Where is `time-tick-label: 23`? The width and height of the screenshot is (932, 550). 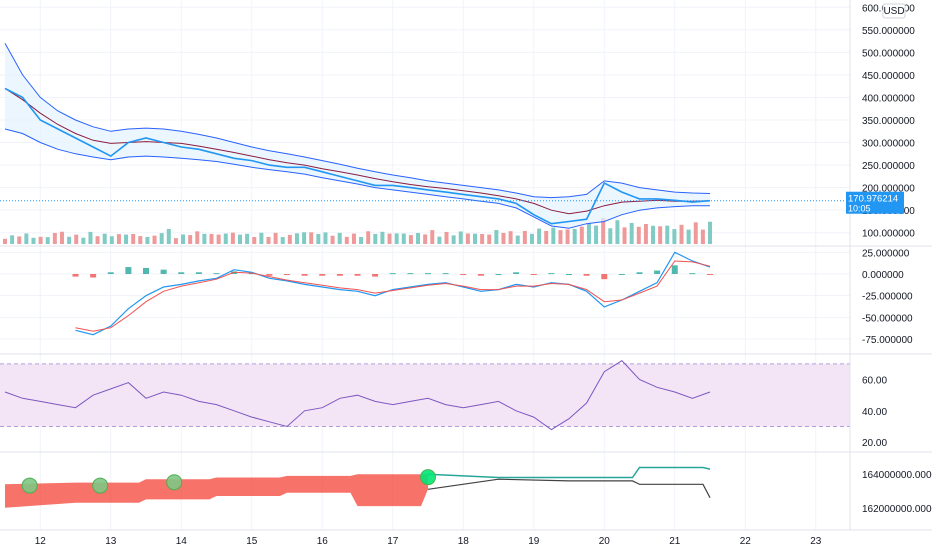
time-tick-label: 23 is located at coordinates (816, 541).